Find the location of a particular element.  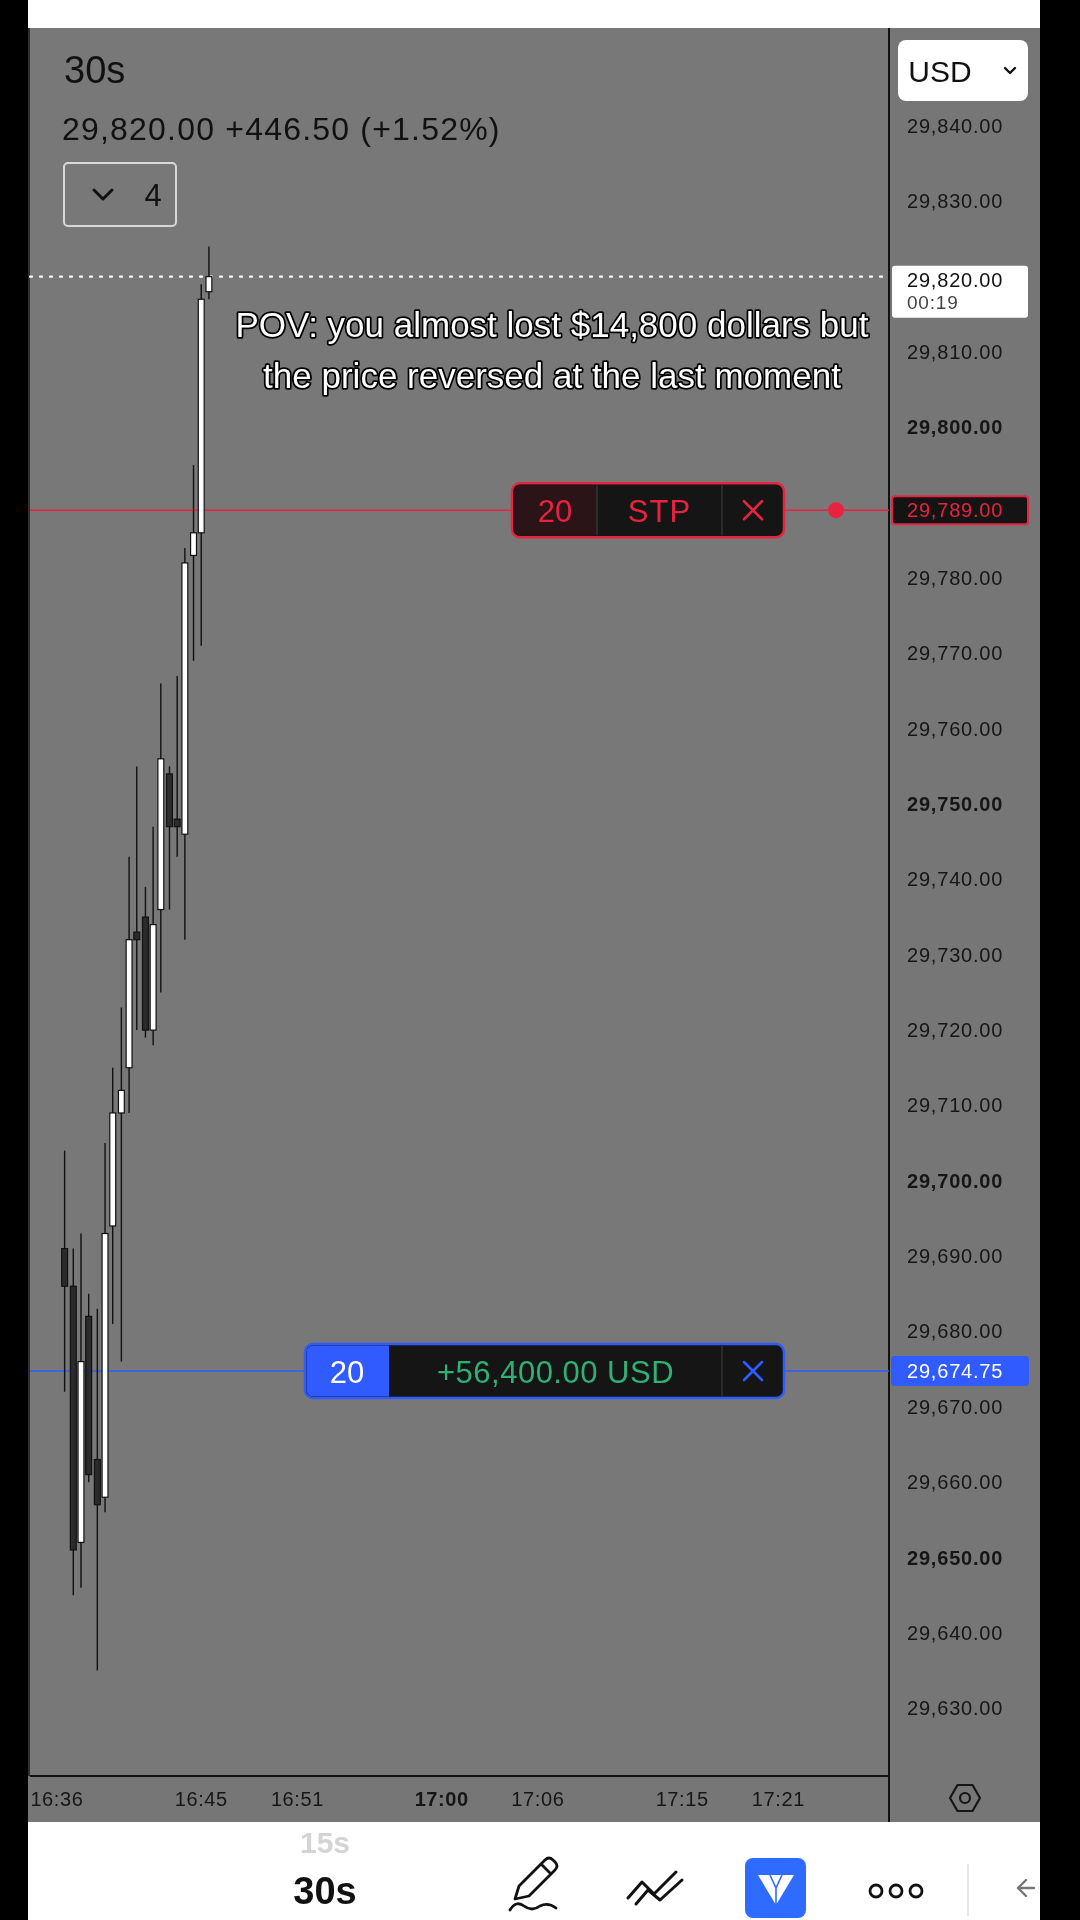

y-tick-label: 29,770.00 is located at coordinates (955, 653).